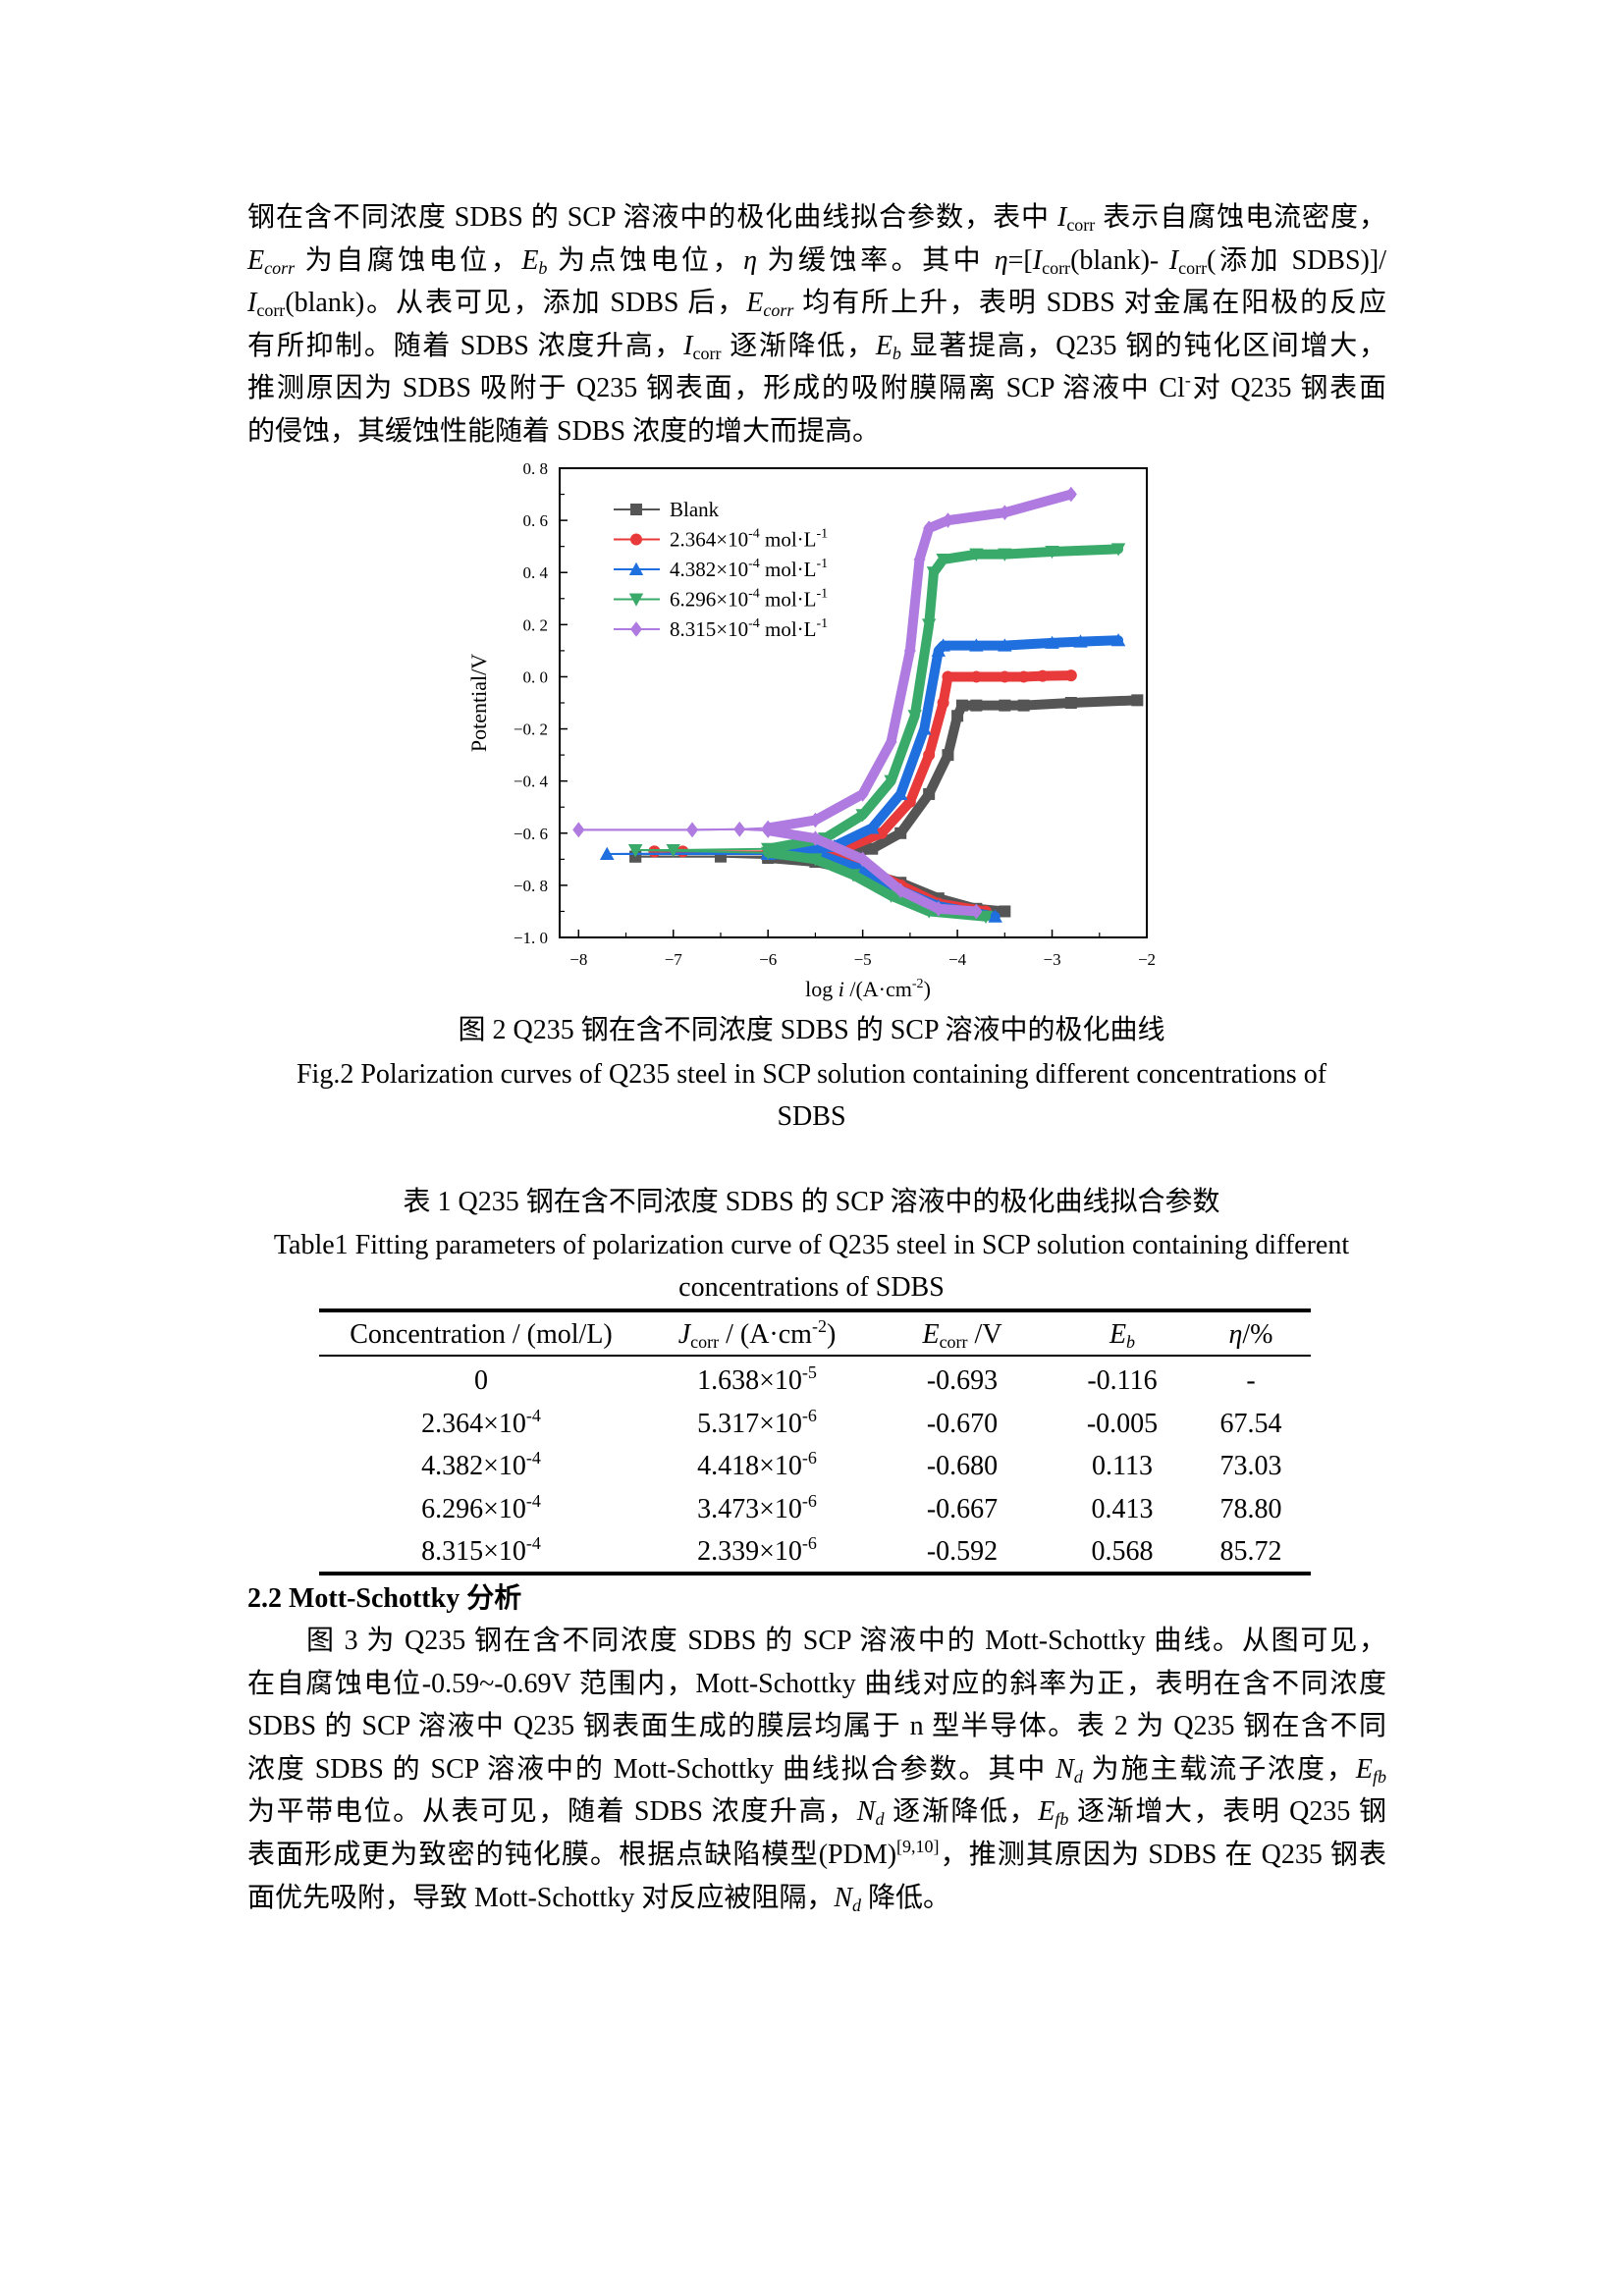 This screenshot has height=2296, width=1623. I want to click on legend-label: 4.382×10-4 mol·L-1, so click(749, 569).